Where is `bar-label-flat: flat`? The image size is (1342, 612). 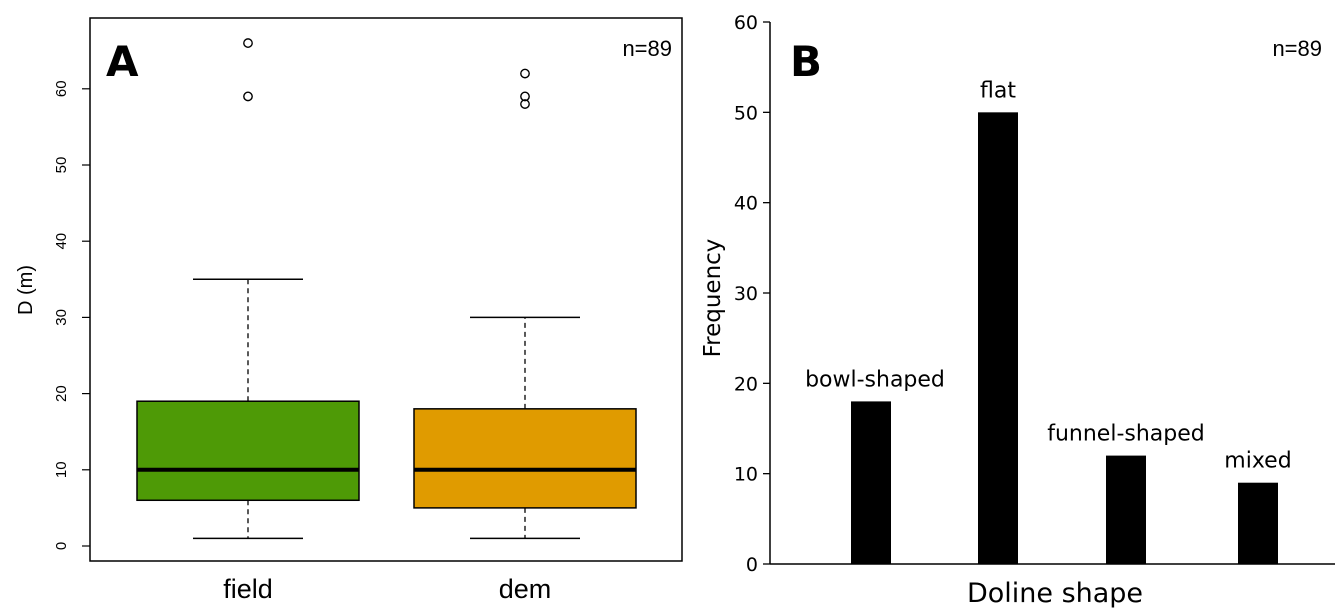
bar-label-flat: flat is located at coordinates (998, 90).